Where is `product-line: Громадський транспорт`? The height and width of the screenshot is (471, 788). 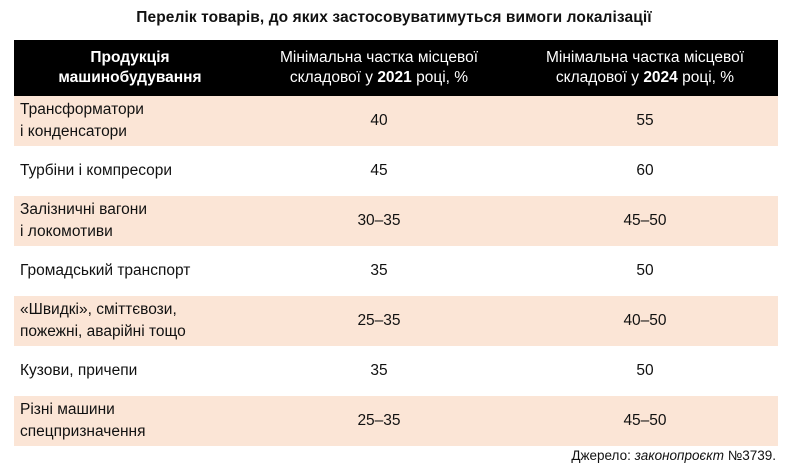 product-line: Громадський транспорт is located at coordinates (105, 270).